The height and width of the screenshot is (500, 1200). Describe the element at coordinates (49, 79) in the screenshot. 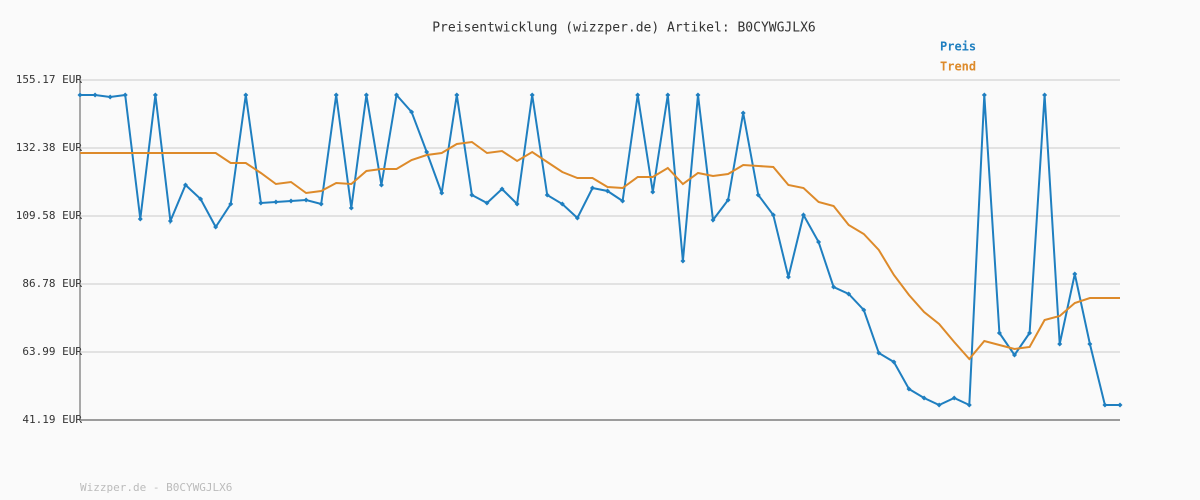

I see `y-tick-label: 155.17 EUR` at that location.